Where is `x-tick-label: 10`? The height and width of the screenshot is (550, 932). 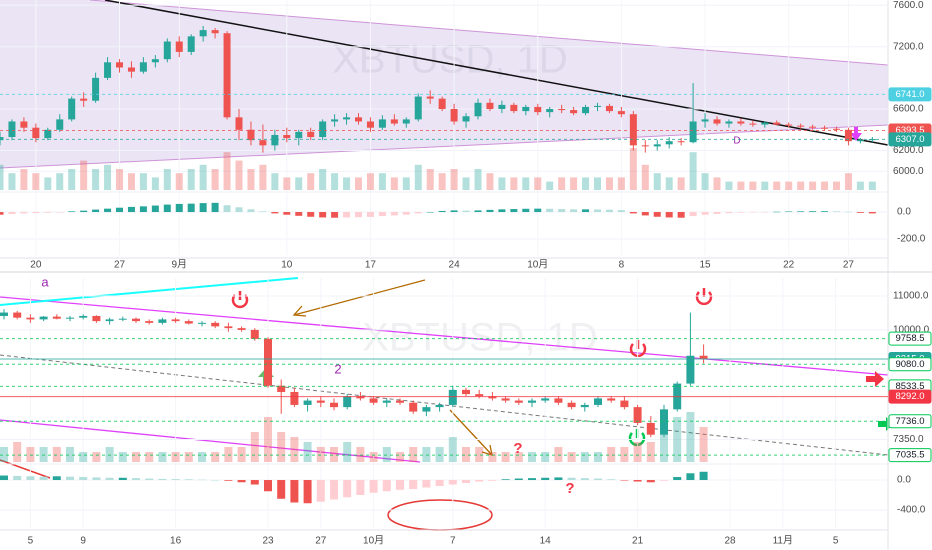
x-tick-label: 10 is located at coordinates (287, 265).